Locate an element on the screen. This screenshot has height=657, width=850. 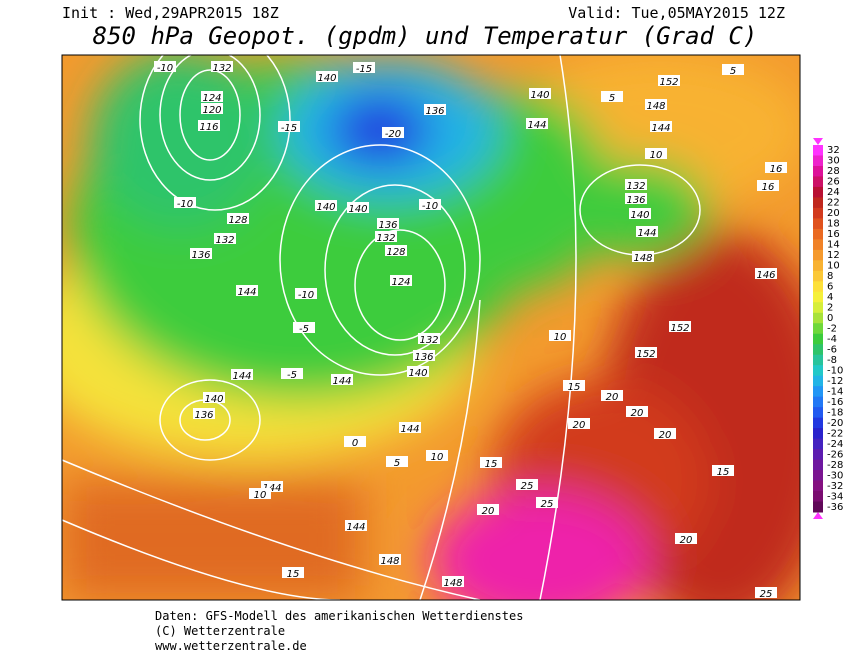
colorbar-label: 24 is located at coordinates (833, 192).